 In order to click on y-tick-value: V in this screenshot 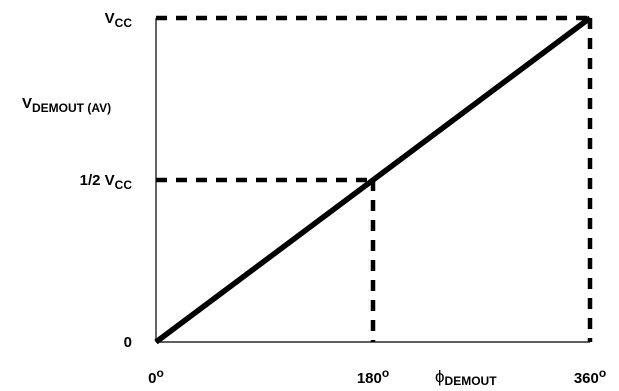, I will do `click(110, 18)`.